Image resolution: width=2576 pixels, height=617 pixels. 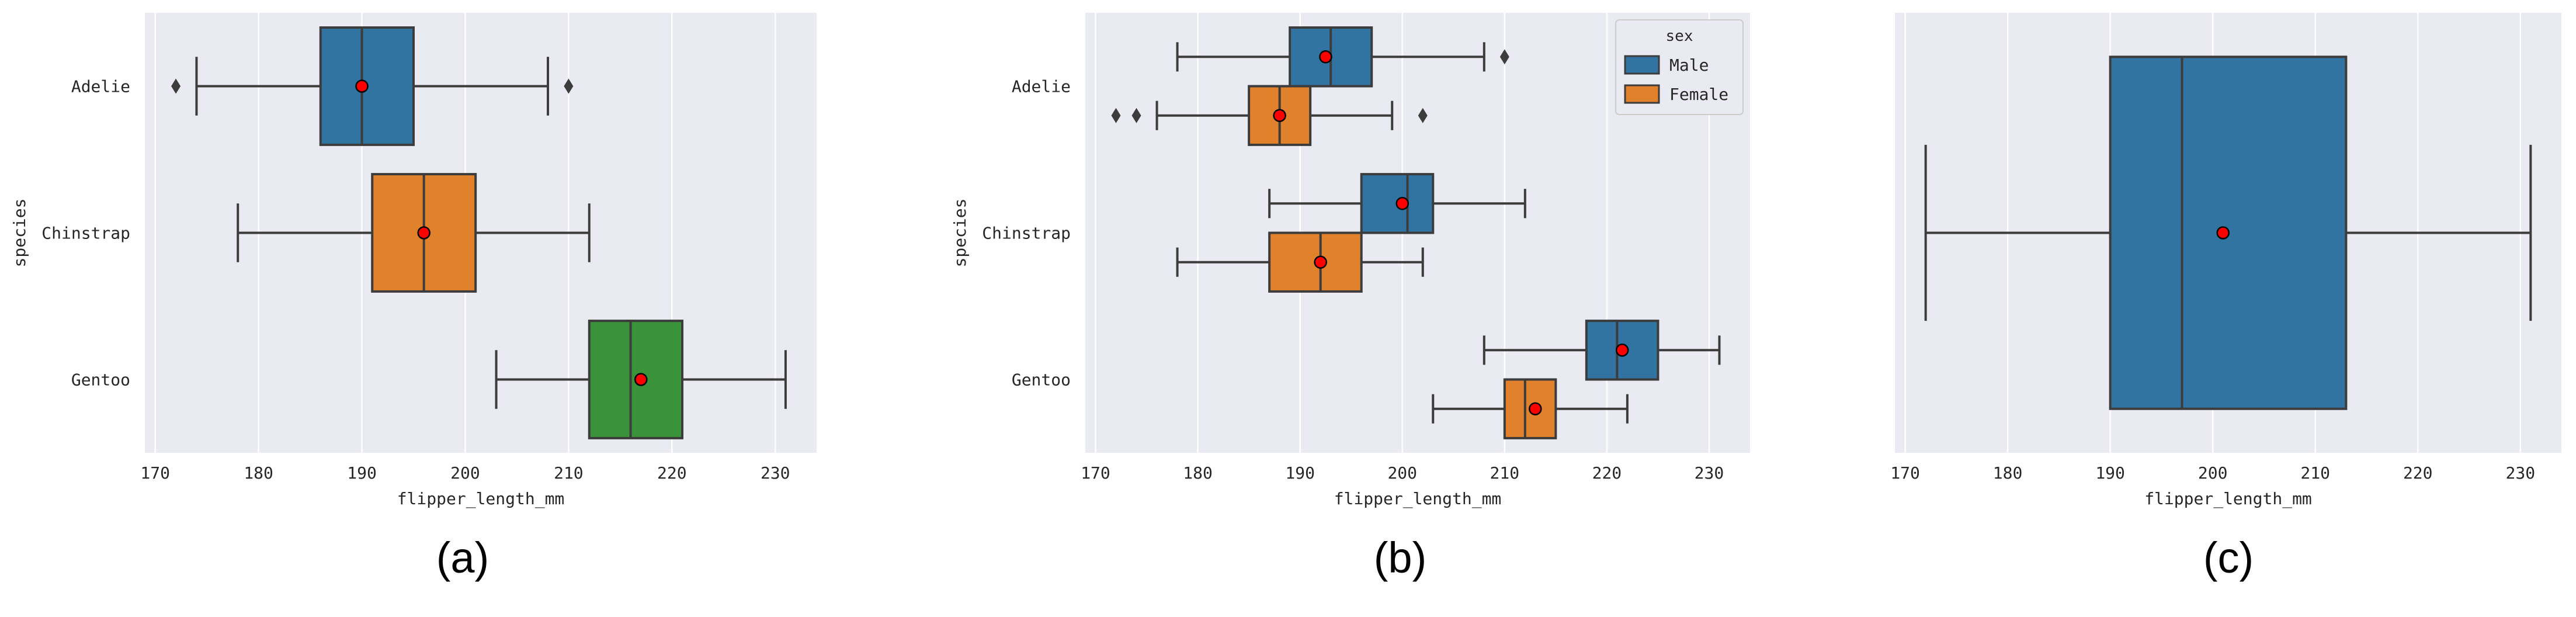 What do you see at coordinates (1400, 557) in the screenshot?
I see `panel-caption: (b)` at bounding box center [1400, 557].